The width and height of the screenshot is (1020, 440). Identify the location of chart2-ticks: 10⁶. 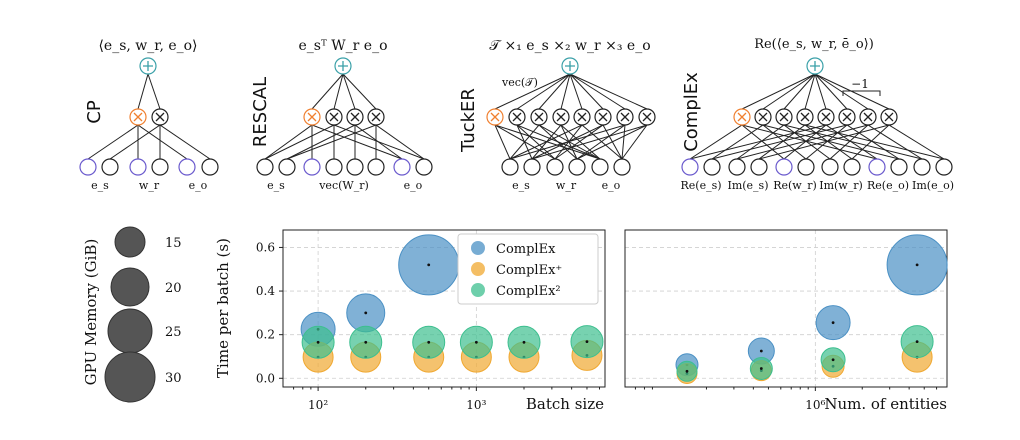
(786, 399).